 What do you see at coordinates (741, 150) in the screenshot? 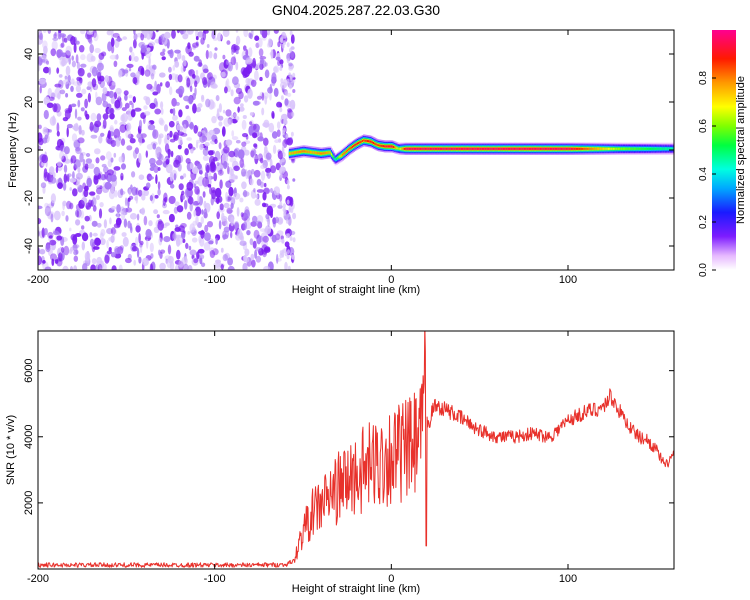
I see `colorbar-label: Normalized spectral amplitude` at bounding box center [741, 150].